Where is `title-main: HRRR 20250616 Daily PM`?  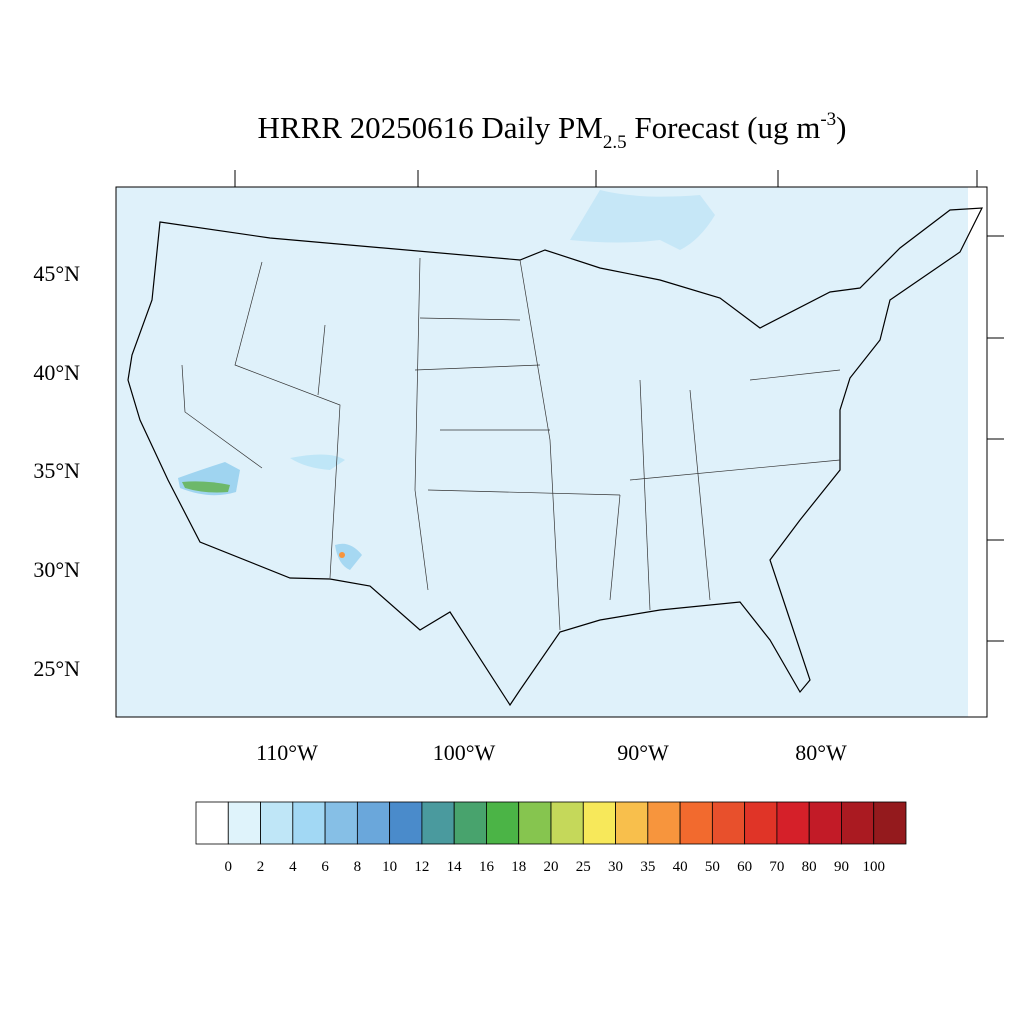
title-main: HRRR 20250616 Daily PM is located at coordinates (430, 127).